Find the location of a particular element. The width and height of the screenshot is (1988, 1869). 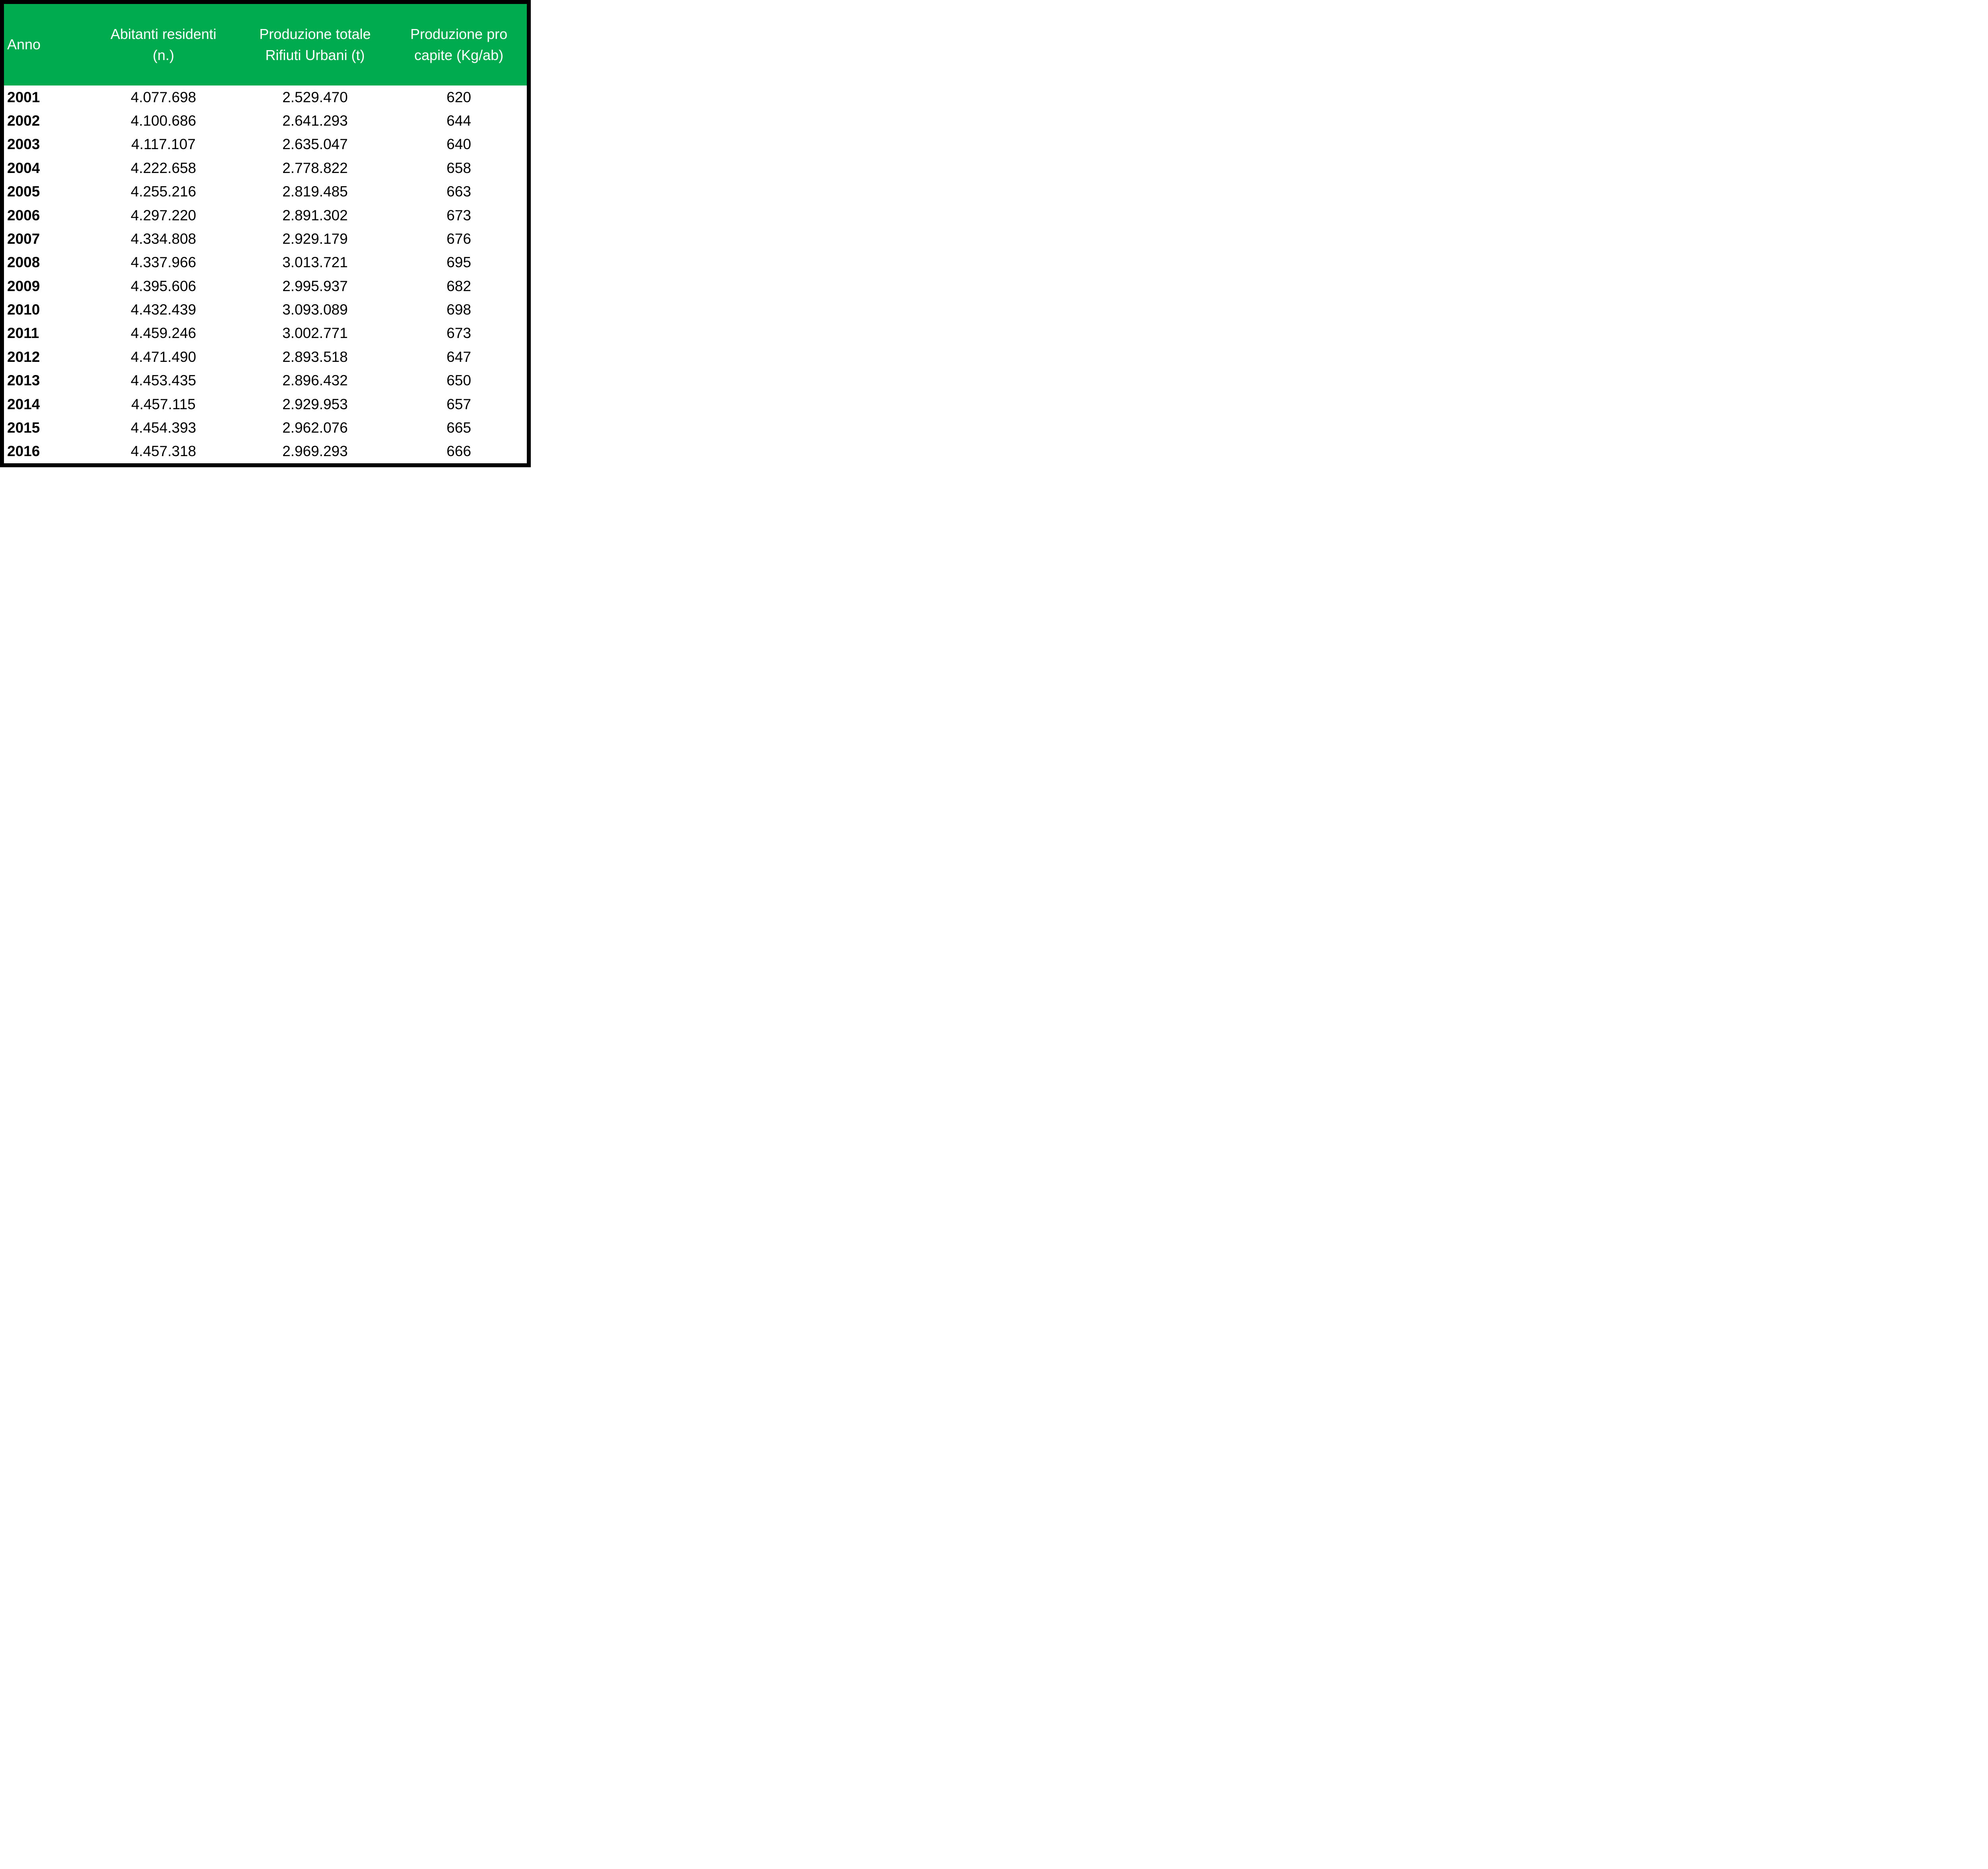

procapite-cell: 698 is located at coordinates (459, 309).